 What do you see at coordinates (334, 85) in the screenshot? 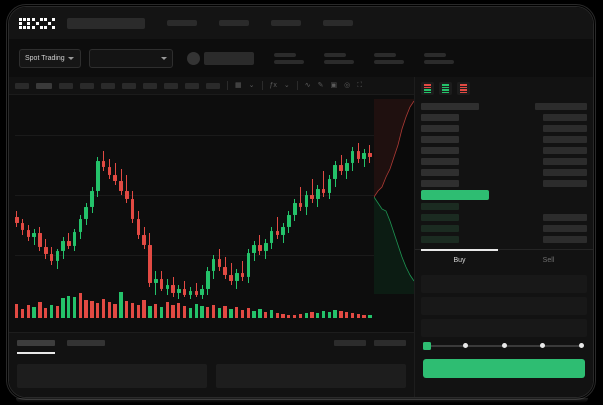
I see `camera-icon: ▣` at bounding box center [334, 85].